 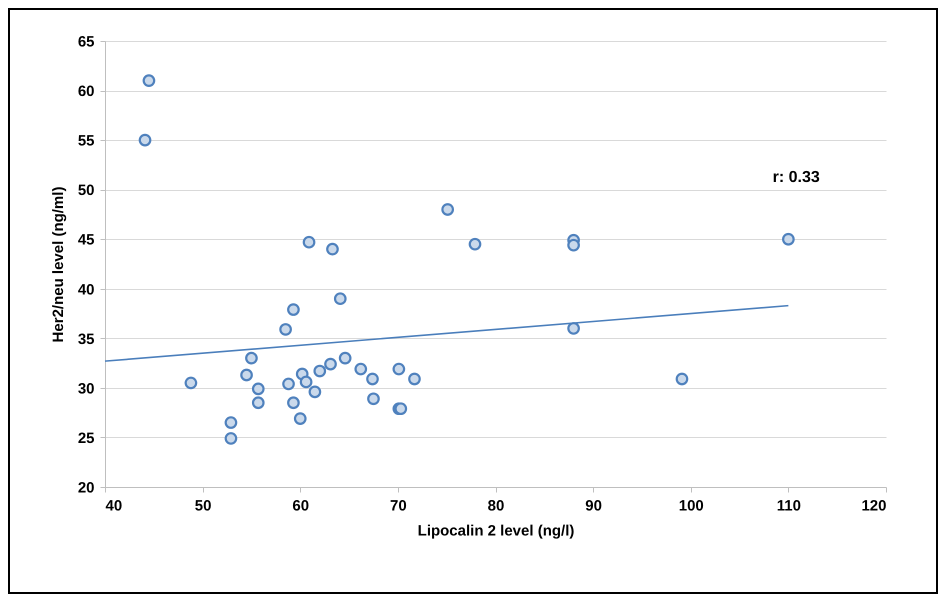 I want to click on y-tick-label: 55, so click(x=86, y=141).